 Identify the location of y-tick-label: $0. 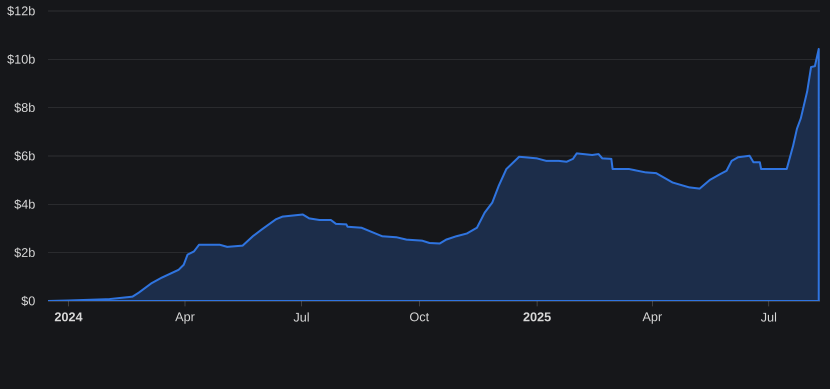
(28, 301).